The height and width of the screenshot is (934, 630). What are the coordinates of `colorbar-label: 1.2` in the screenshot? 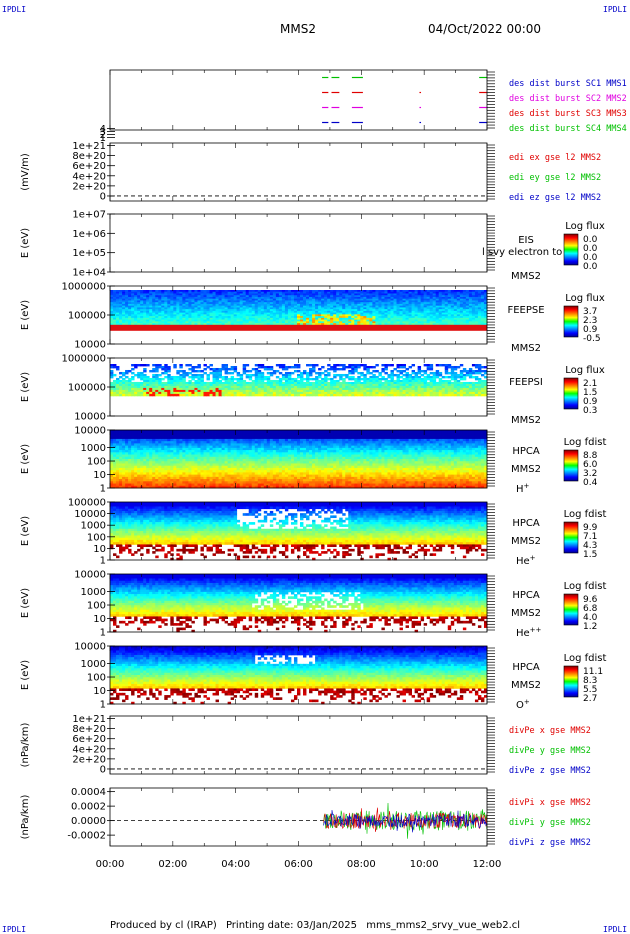 It's located at (590, 627).